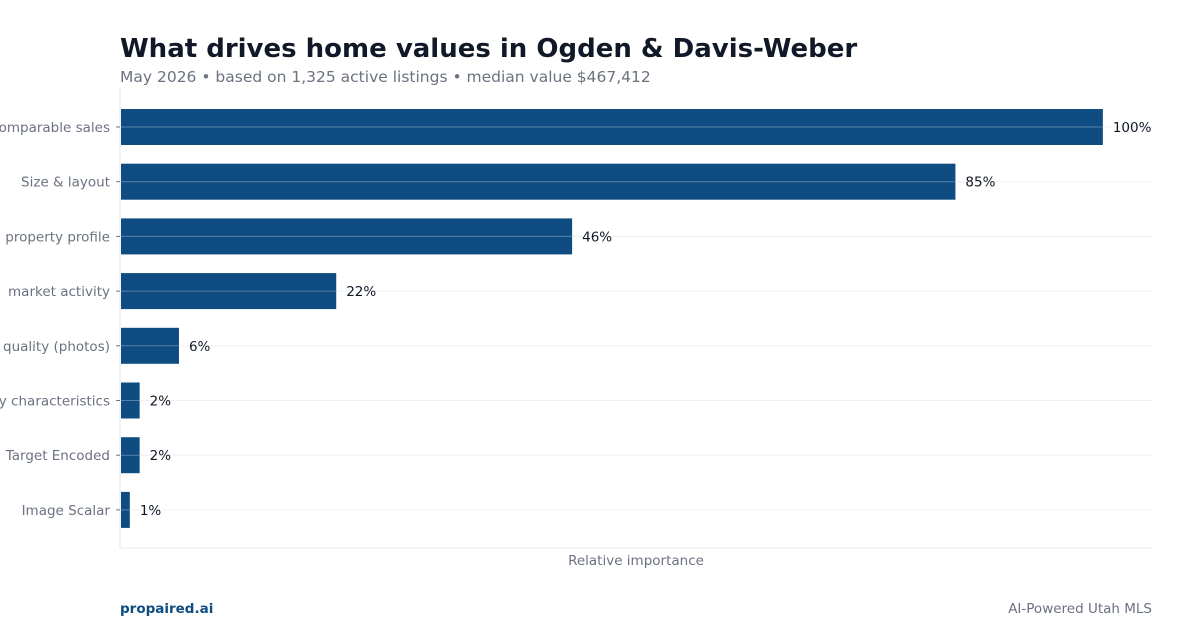 Image resolution: width=1200 pixels, height=630 pixels. What do you see at coordinates (66, 511) in the screenshot?
I see `y-tick-label: Image Scalar` at bounding box center [66, 511].